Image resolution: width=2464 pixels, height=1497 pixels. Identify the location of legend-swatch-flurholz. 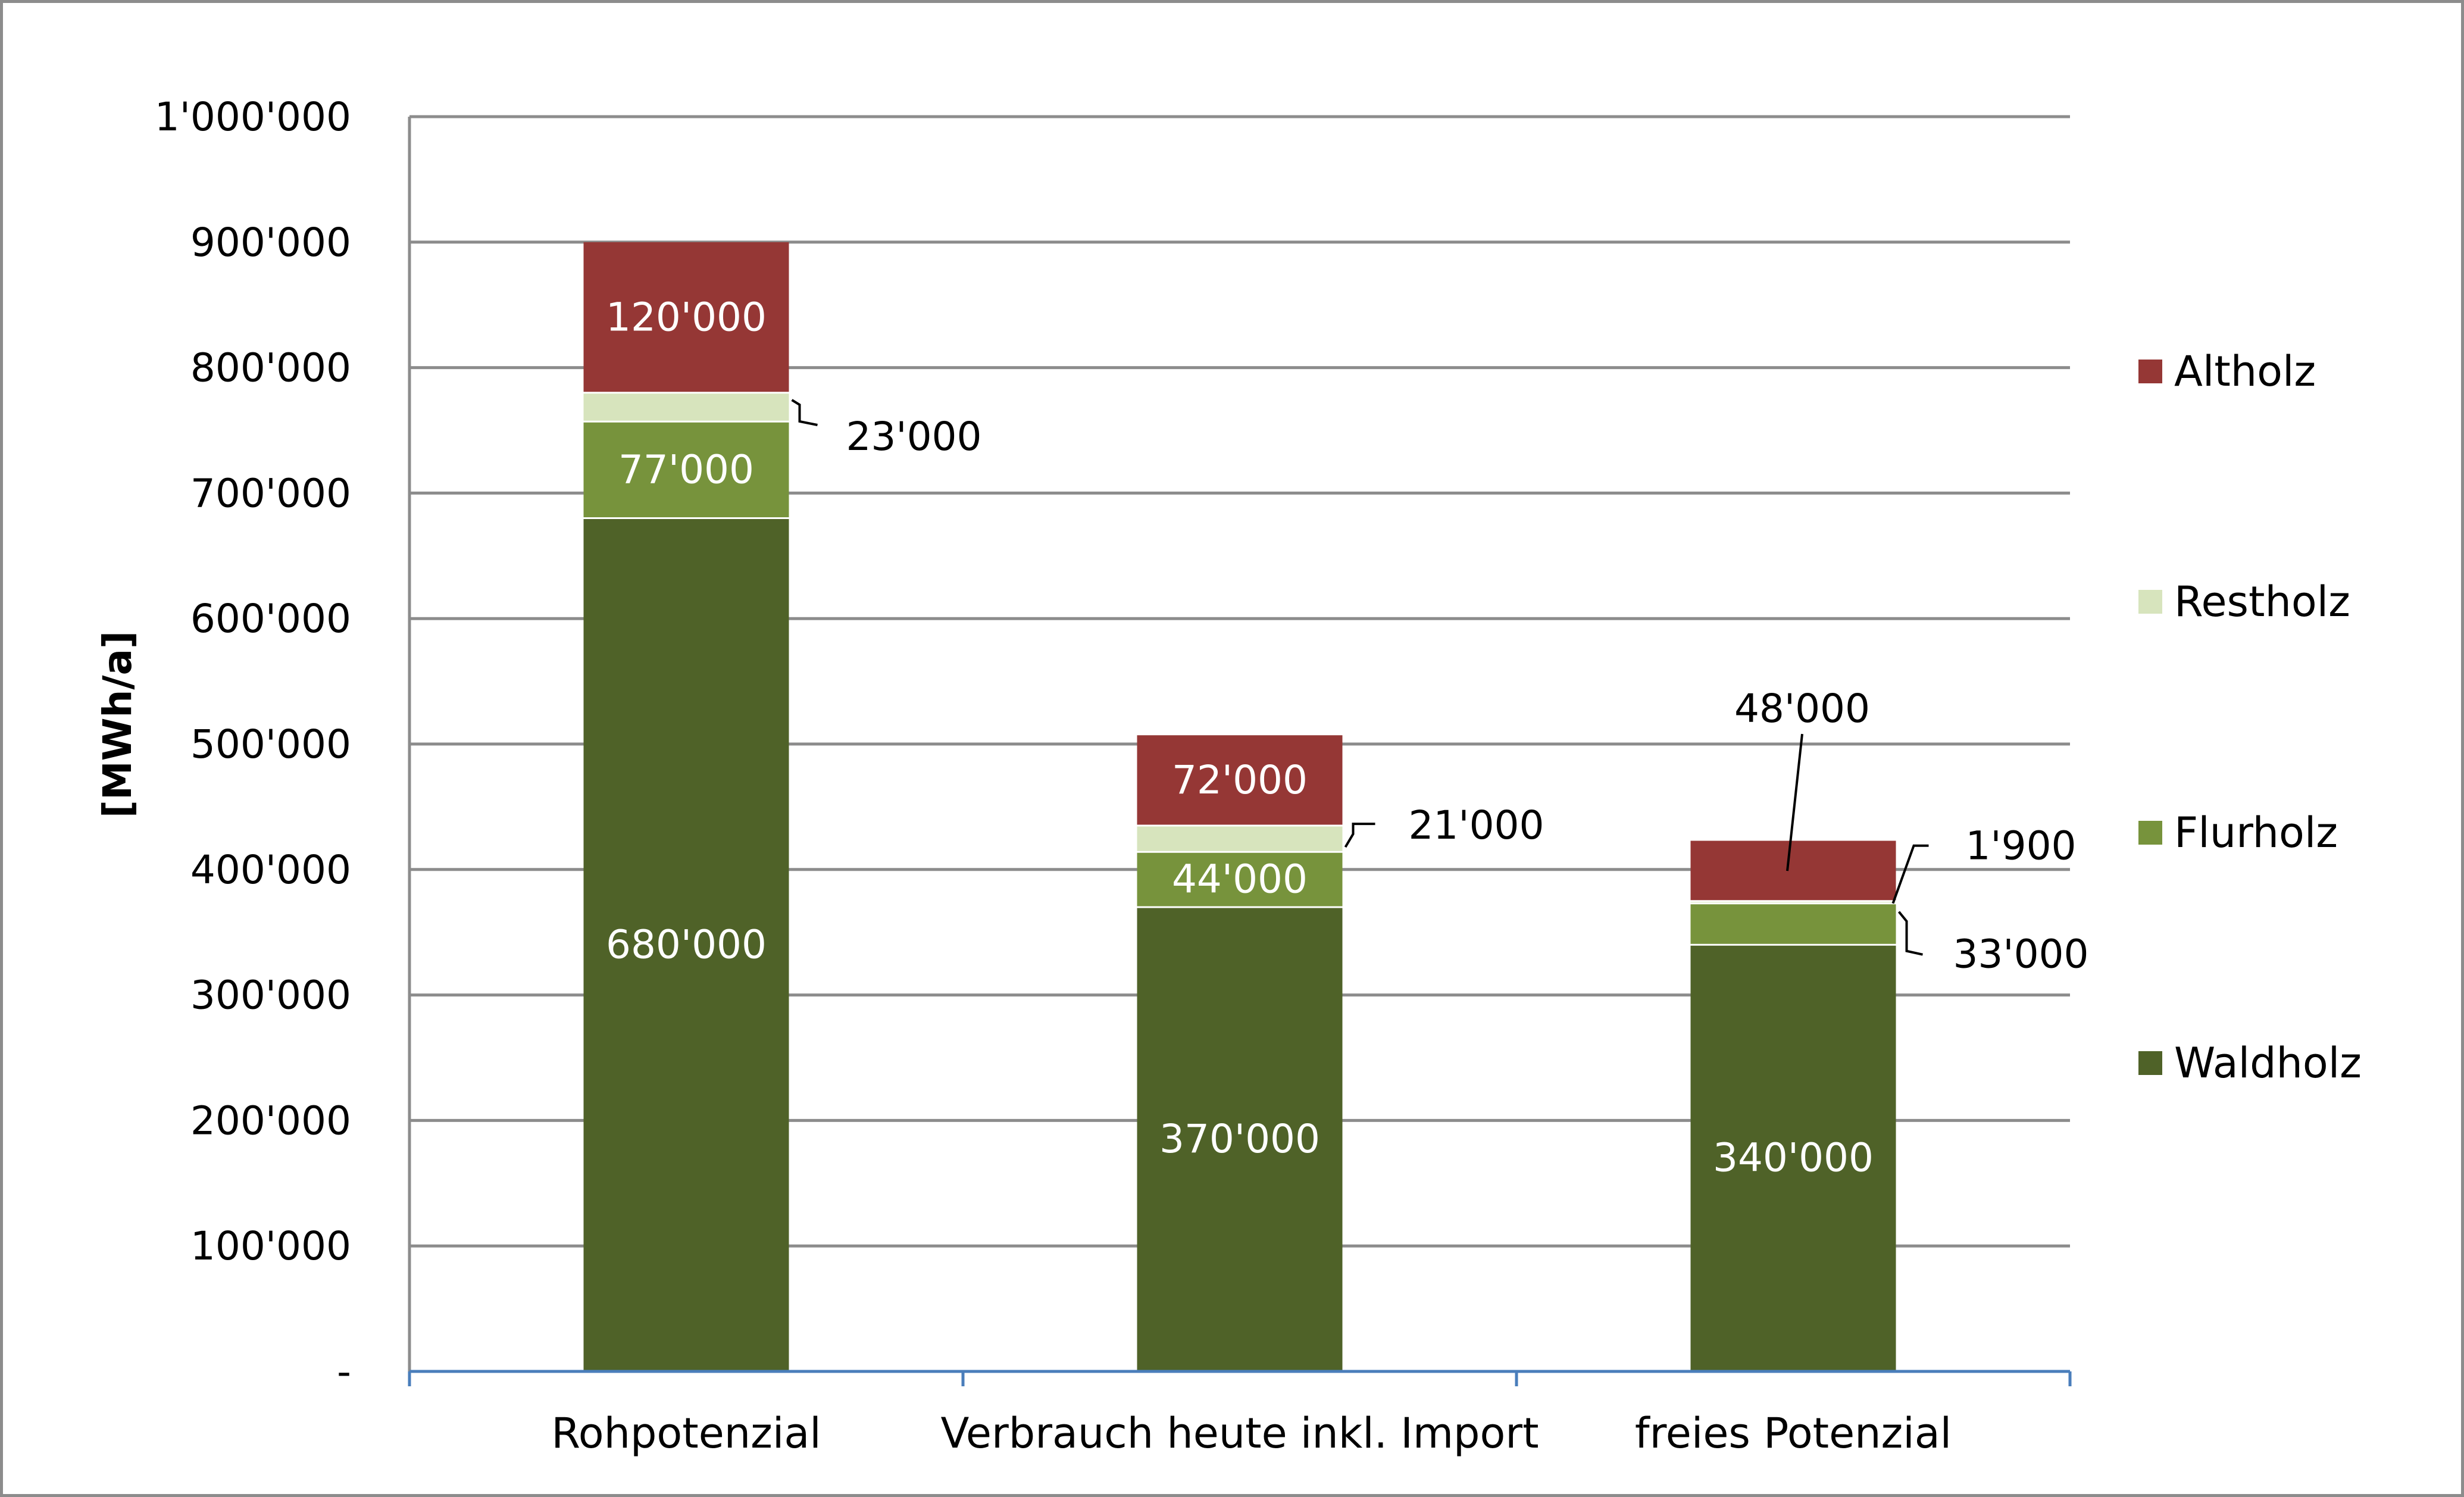
(2150, 833).